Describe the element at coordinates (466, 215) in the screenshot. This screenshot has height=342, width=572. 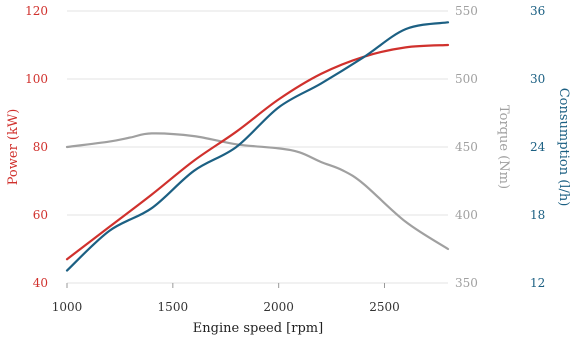
I see `y-tick-label: 400` at that location.